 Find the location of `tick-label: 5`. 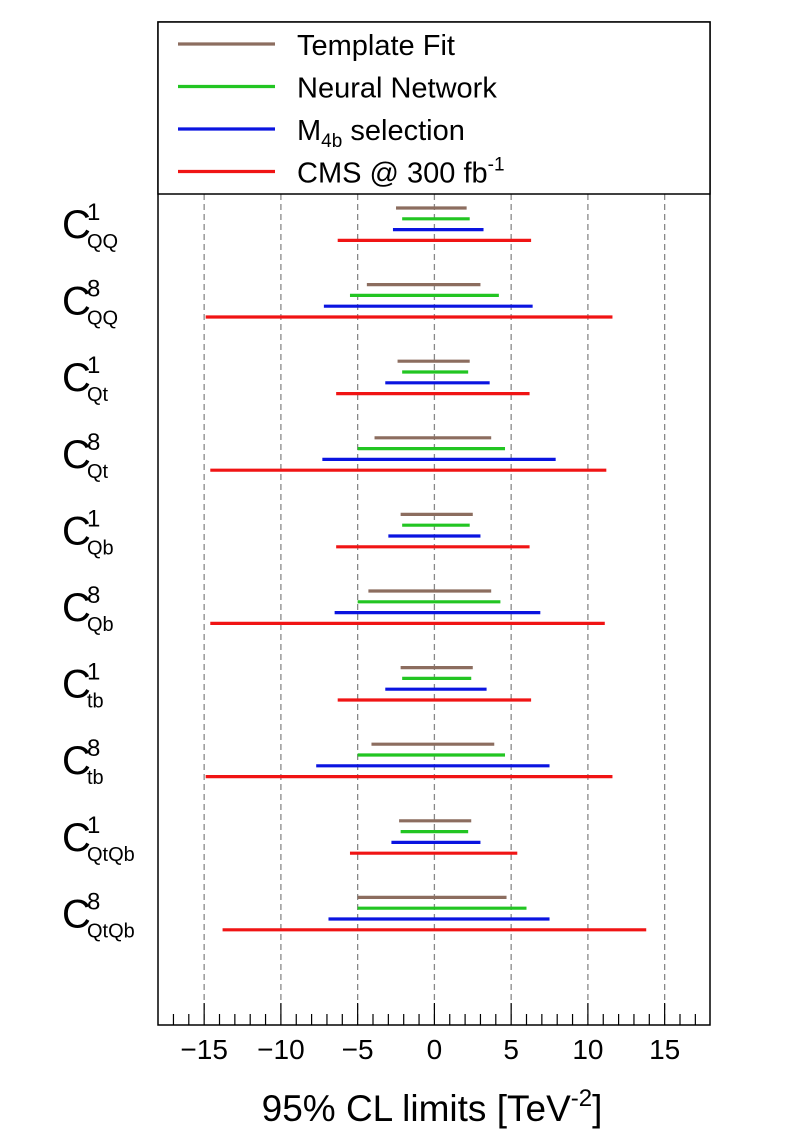

tick-label: 5 is located at coordinates (511, 1049).